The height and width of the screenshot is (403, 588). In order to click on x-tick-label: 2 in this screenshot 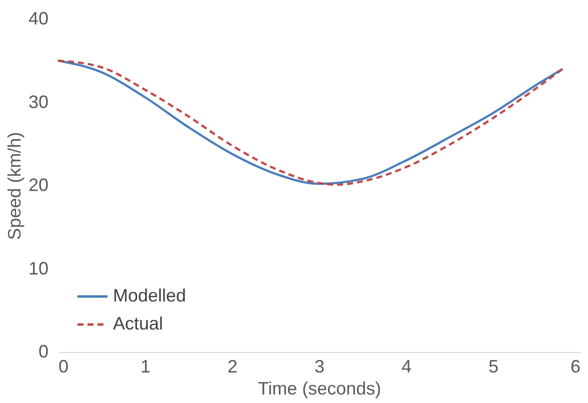, I will do `click(232, 366)`.